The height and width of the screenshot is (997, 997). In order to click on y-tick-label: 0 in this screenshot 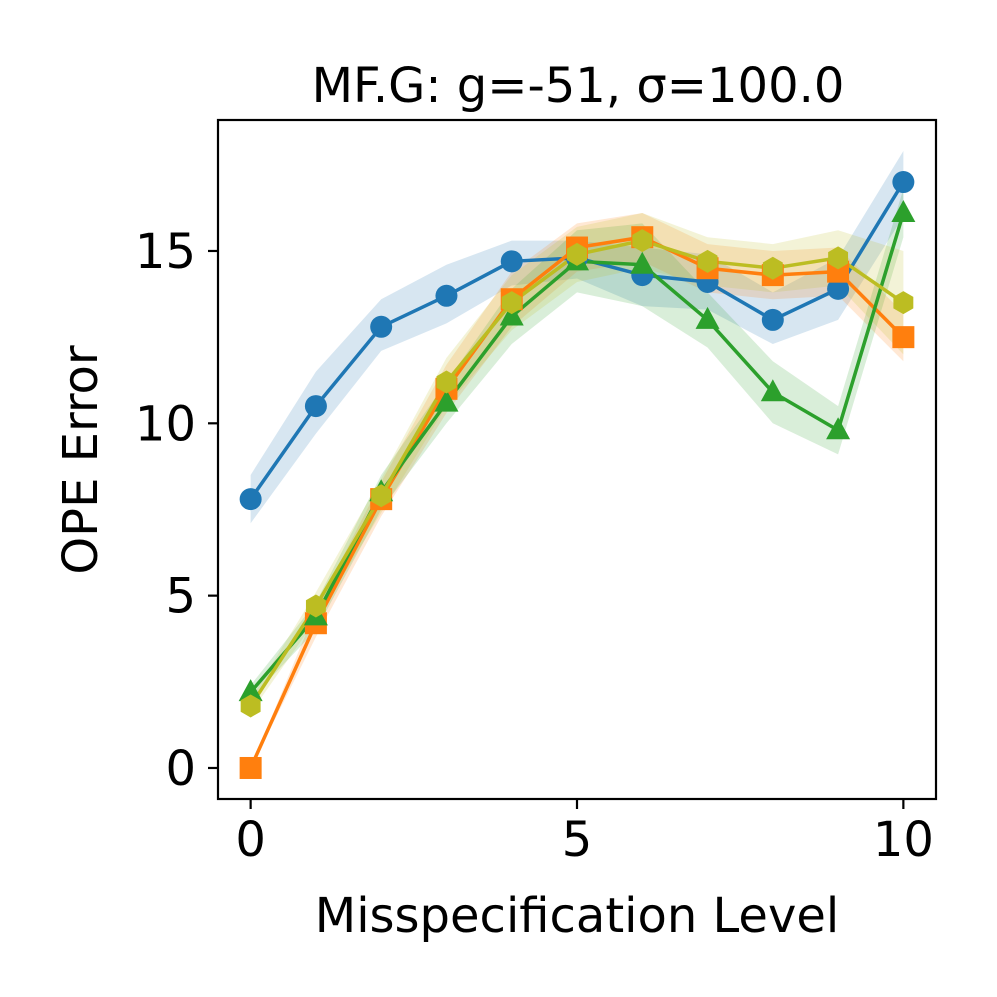, I will do `click(180, 769)`.